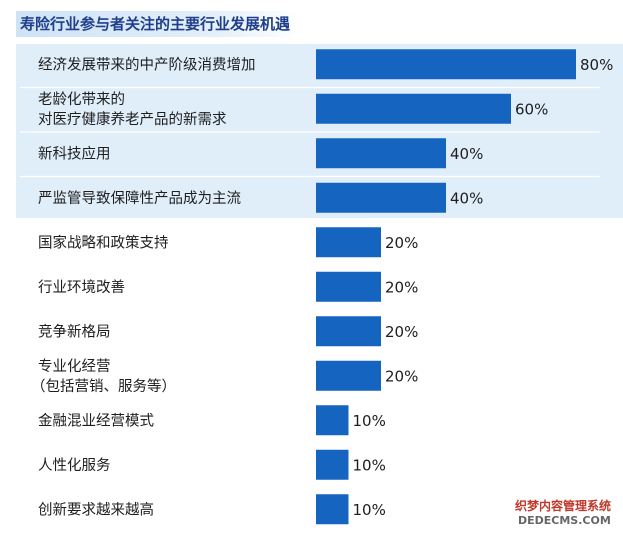 This screenshot has width=623, height=533. What do you see at coordinates (139, 198) in the screenshot?
I see `category-label-4: 严监管导致保障性产品成为主流` at bounding box center [139, 198].